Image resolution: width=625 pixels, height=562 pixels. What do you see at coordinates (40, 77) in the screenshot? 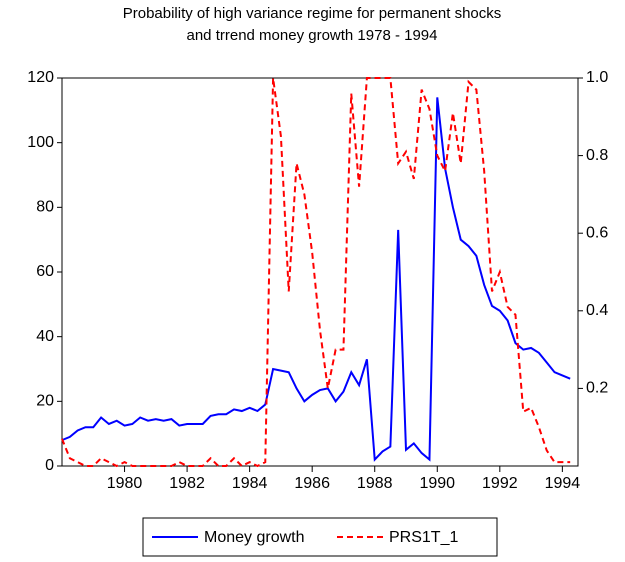
I see `y-tick-label: 120` at bounding box center [40, 77].